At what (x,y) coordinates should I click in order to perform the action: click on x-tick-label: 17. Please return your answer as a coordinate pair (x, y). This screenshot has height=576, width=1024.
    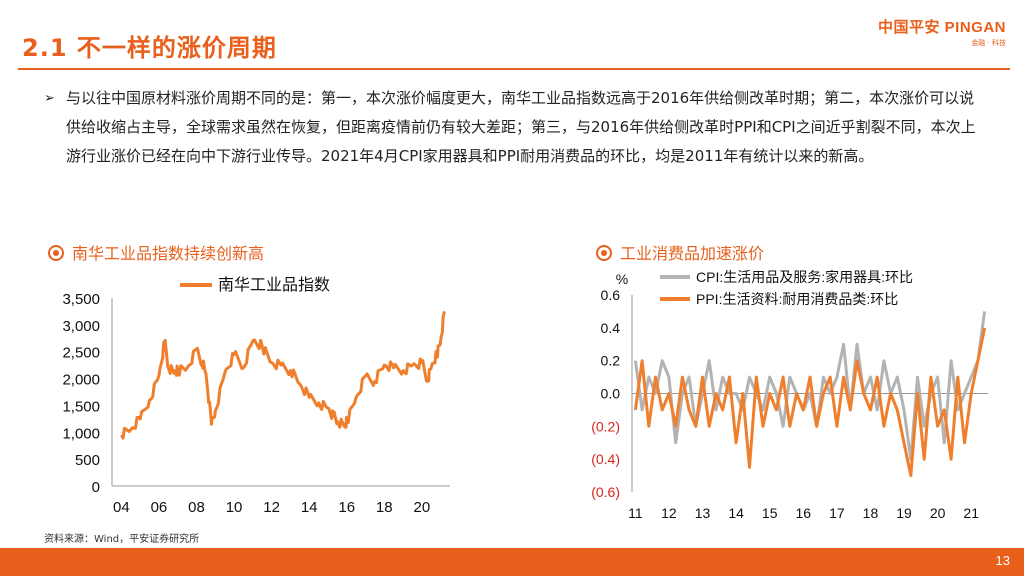
    Looking at the image, I should click on (837, 513).